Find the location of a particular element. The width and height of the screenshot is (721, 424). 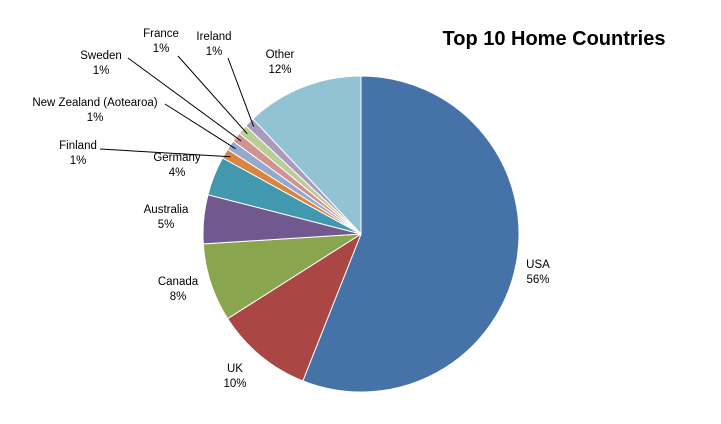

slice-percent-australia: 5% is located at coordinates (166, 225).